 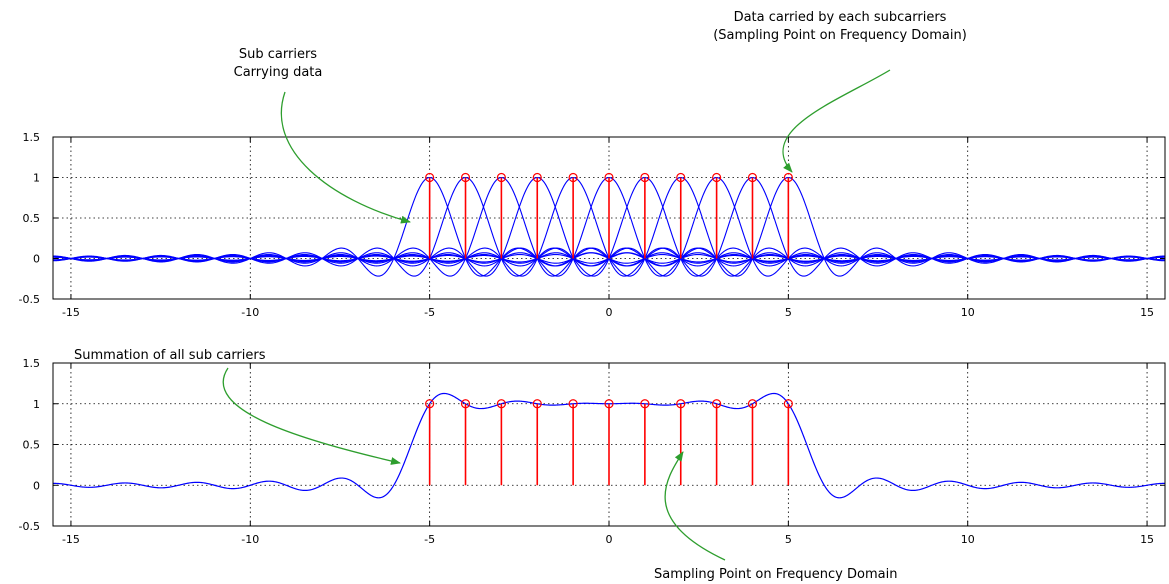 I want to click on annotation-summation: Summation of all sub carriers, so click(x=170, y=356).